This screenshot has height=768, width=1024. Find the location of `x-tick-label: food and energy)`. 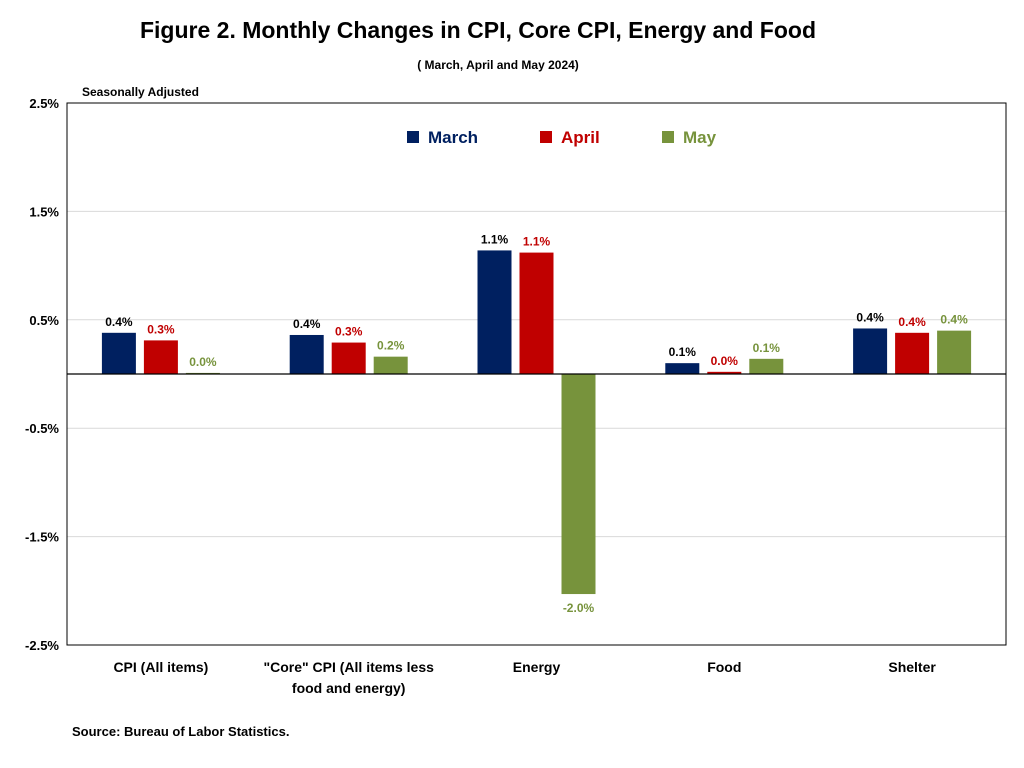

x-tick-label: food and energy) is located at coordinates (349, 688).